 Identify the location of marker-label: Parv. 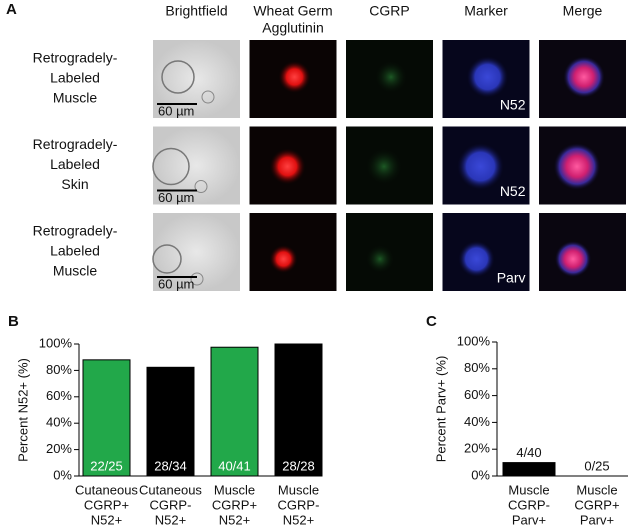
(511, 278).